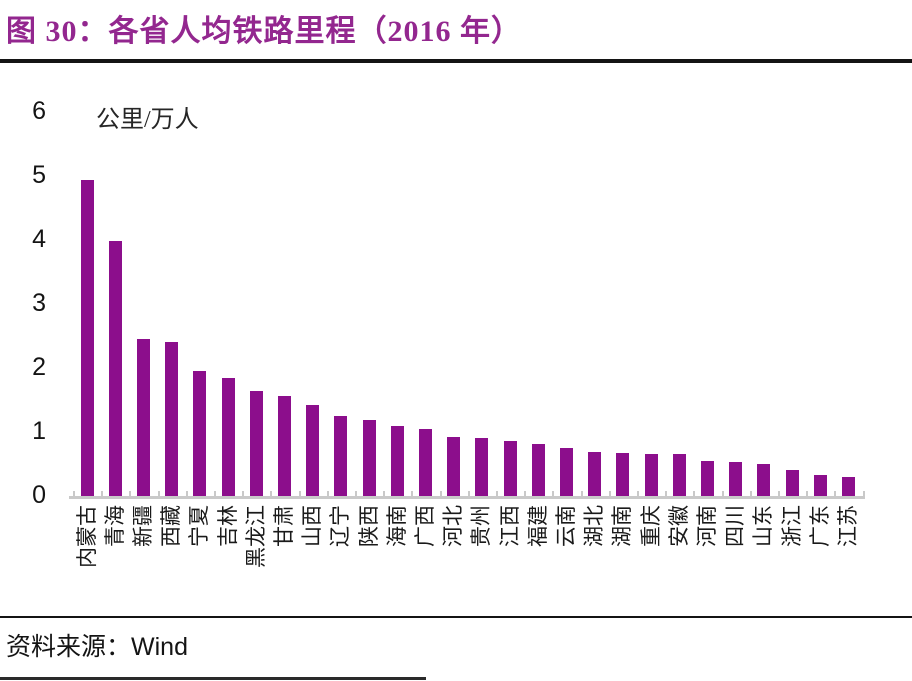 The height and width of the screenshot is (681, 912). I want to click on x-label-浙江: 浙江, so click(791, 526).